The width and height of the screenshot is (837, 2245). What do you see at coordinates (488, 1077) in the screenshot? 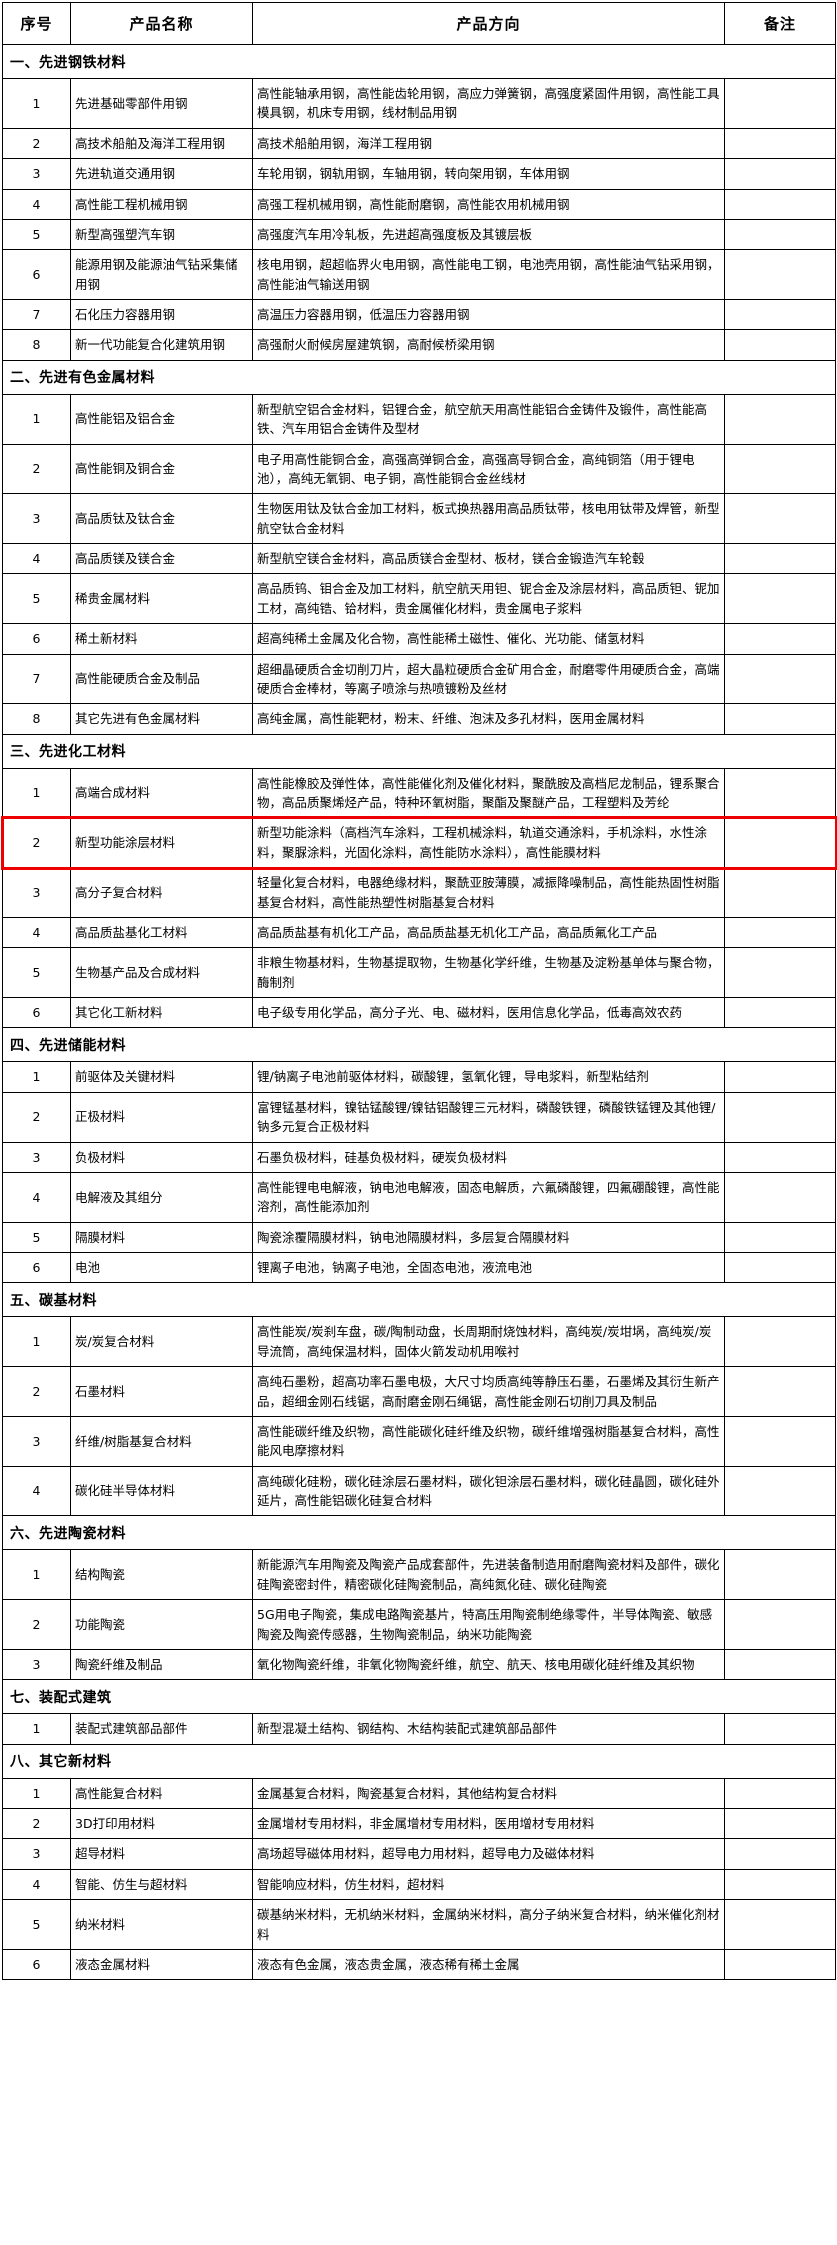
I see `cell-product-direction: 锂/钠离子电池前驱体材料，碳酸锂，氢氧化锂，导电浆料，新型粘结剂` at bounding box center [488, 1077].